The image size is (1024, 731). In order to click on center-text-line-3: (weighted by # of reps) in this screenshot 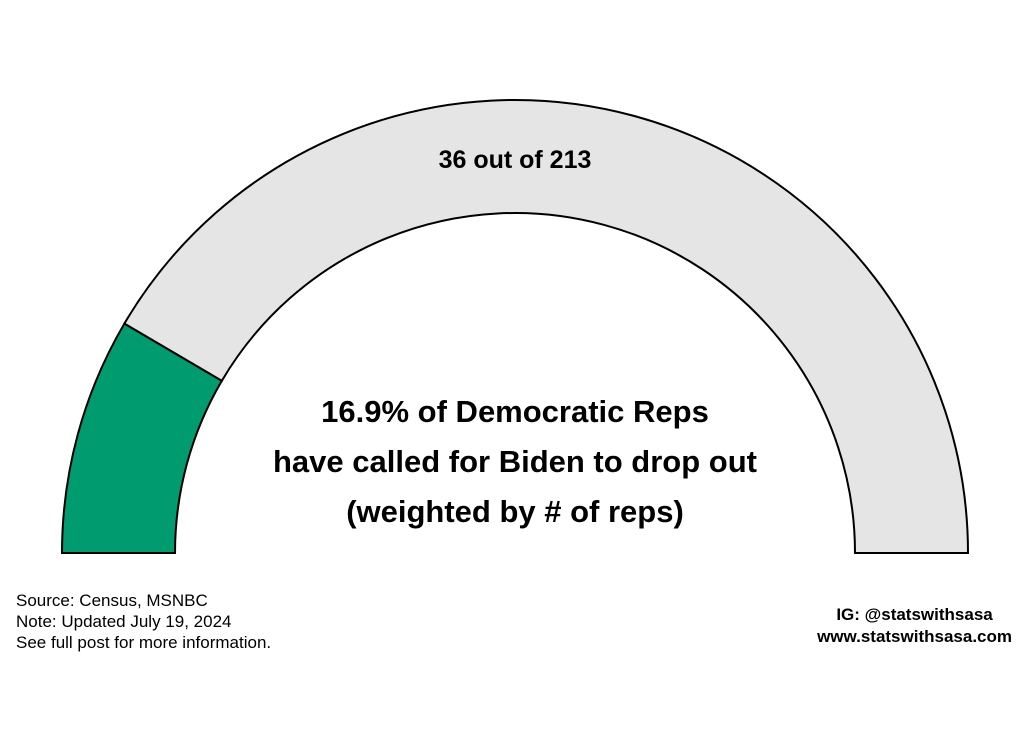, I will do `click(515, 511)`.